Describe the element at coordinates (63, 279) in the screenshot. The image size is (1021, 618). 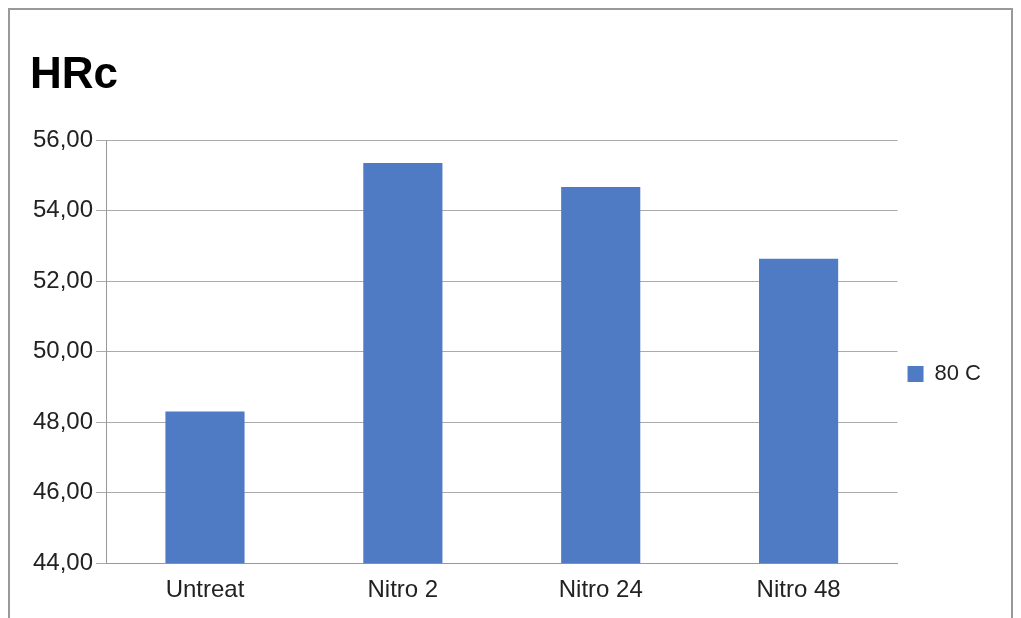
I see `y-tick-label: 52,00` at that location.